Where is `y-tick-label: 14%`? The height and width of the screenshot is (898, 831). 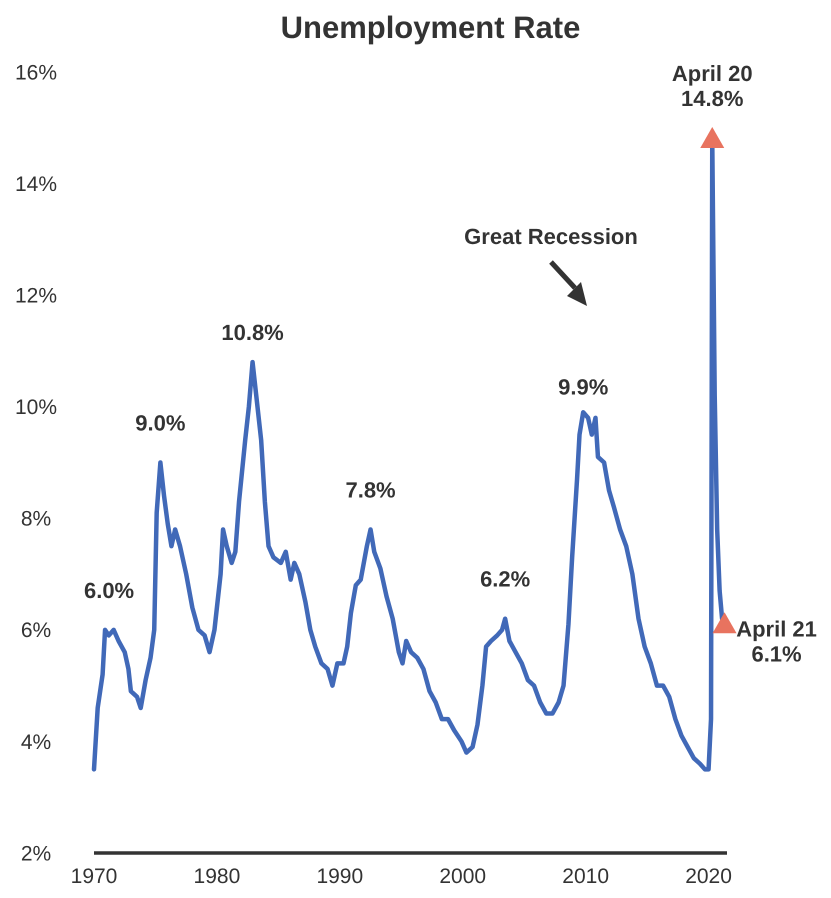 y-tick-label: 14% is located at coordinates (36, 184).